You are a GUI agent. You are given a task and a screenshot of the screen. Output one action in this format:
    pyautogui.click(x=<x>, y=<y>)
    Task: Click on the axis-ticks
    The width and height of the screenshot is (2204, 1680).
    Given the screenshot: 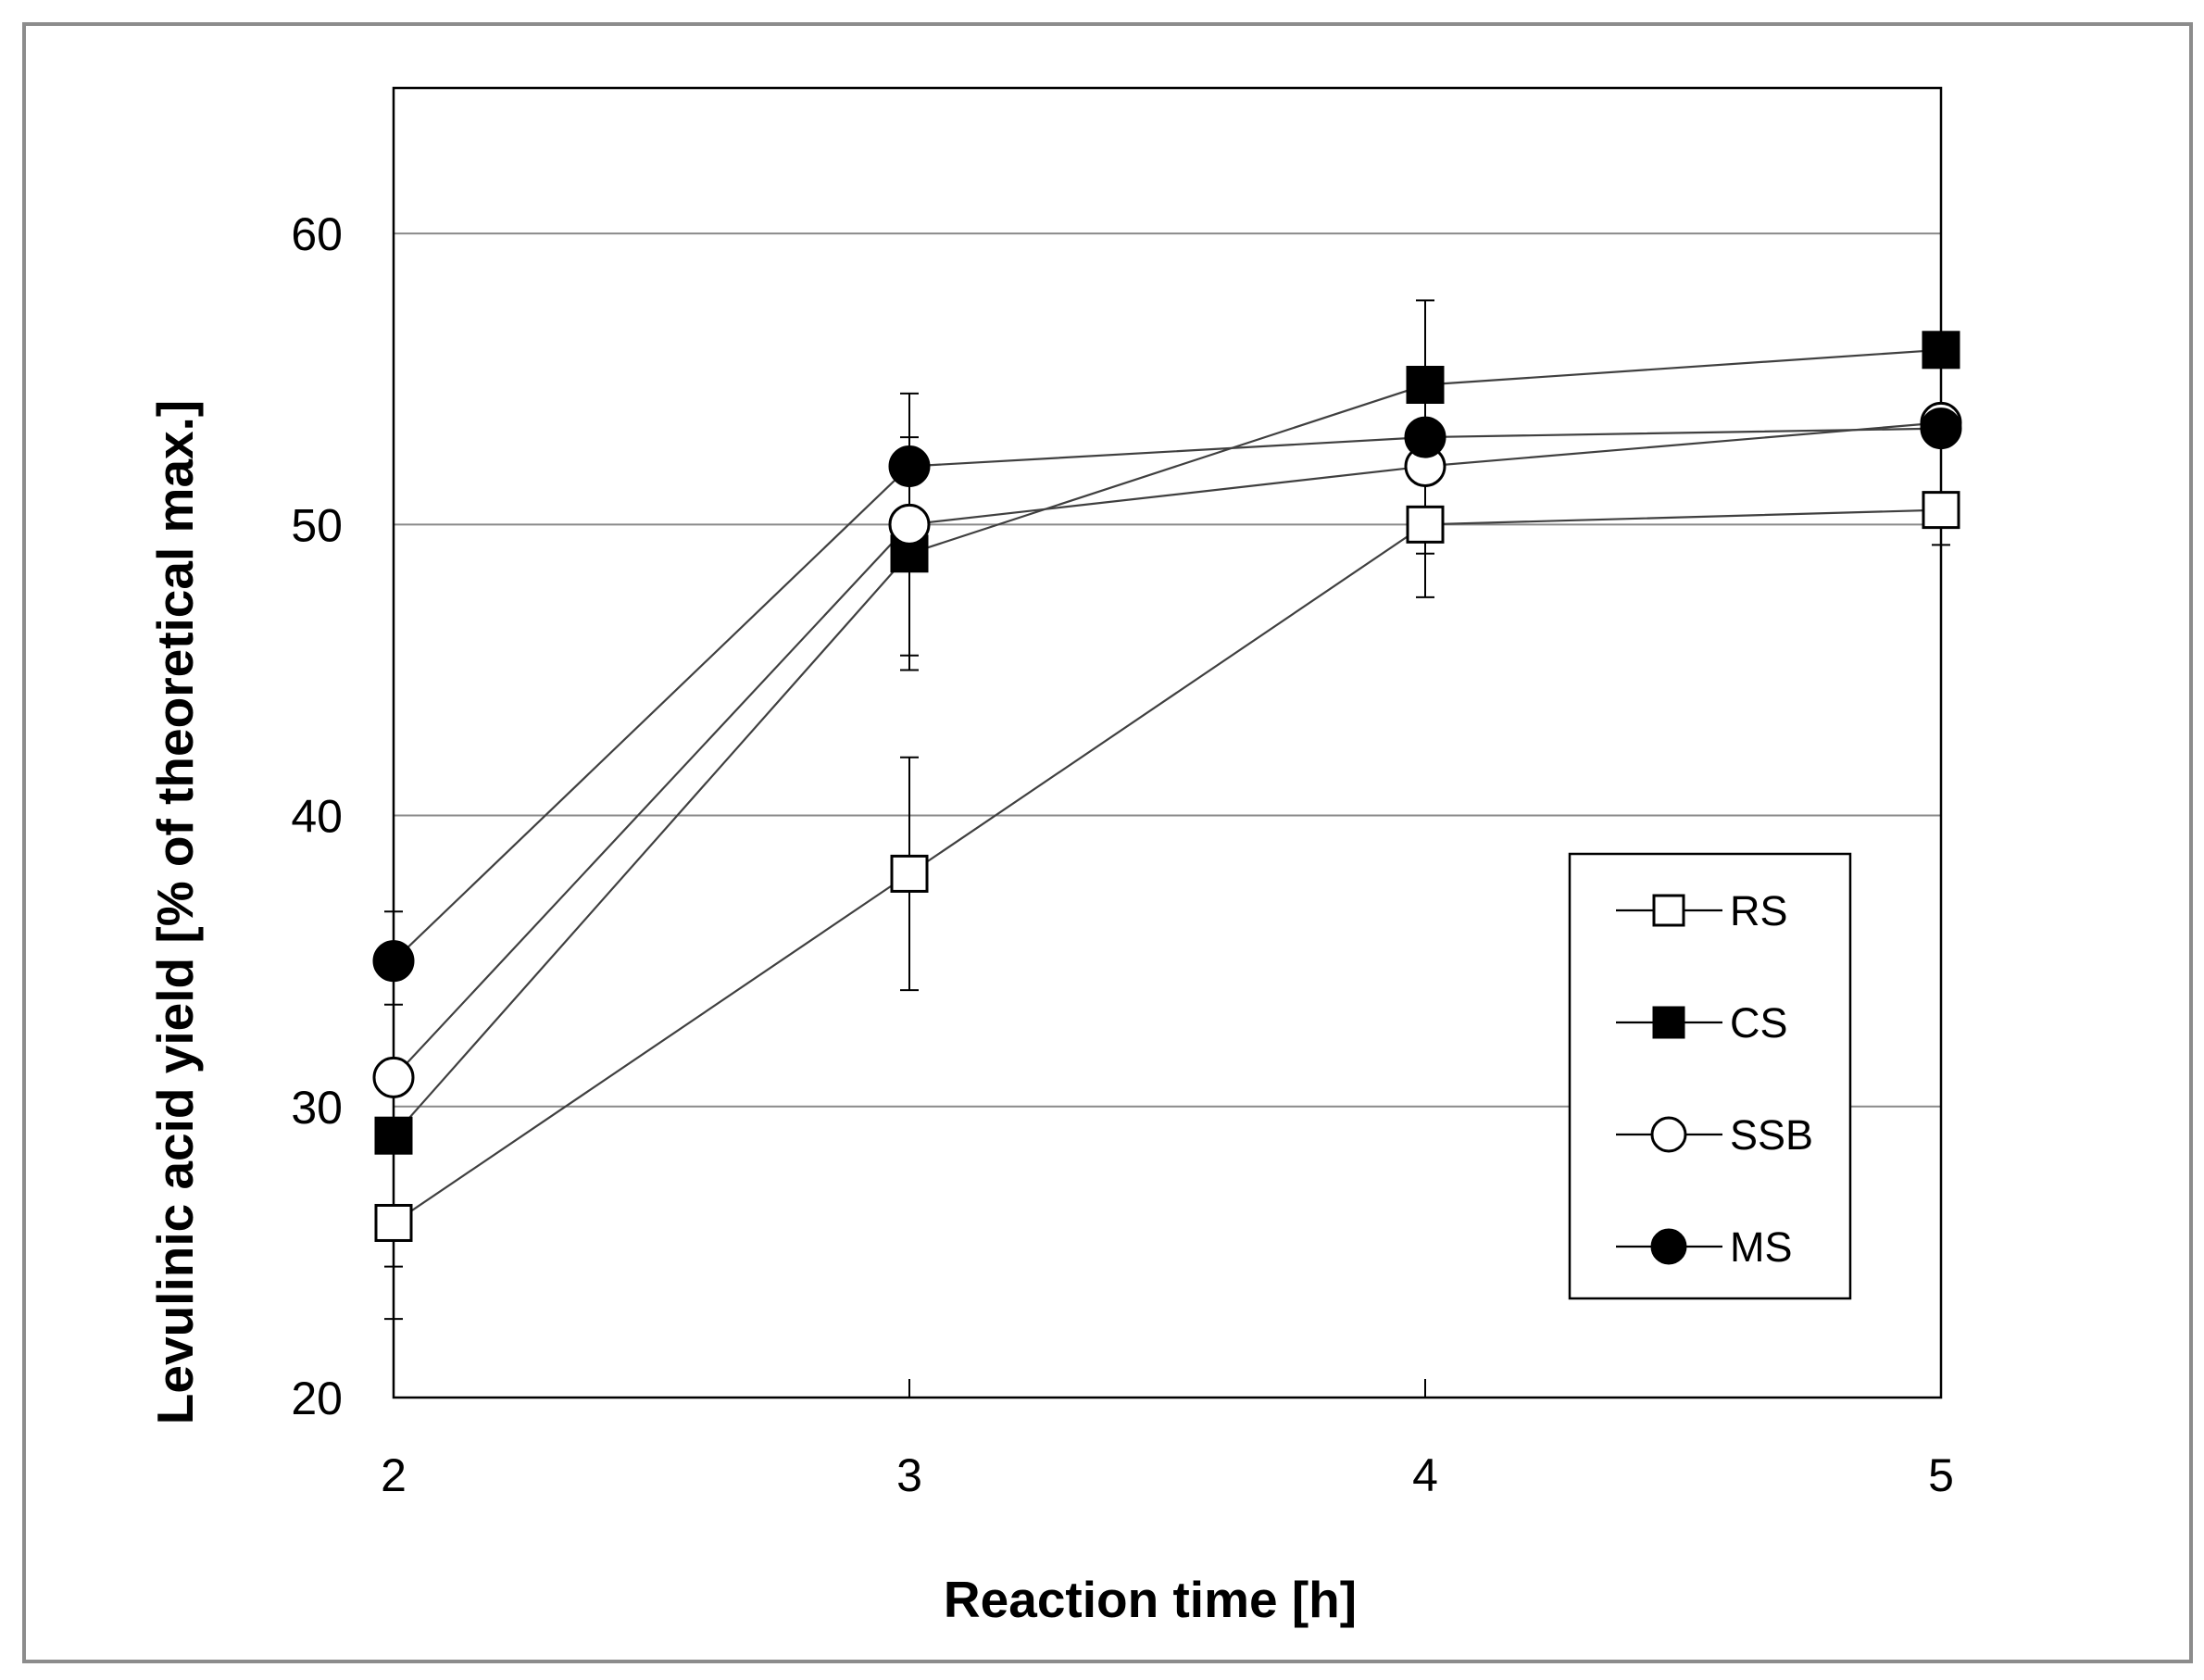 What is the action you would take?
    pyautogui.click(x=1167, y=1388)
    